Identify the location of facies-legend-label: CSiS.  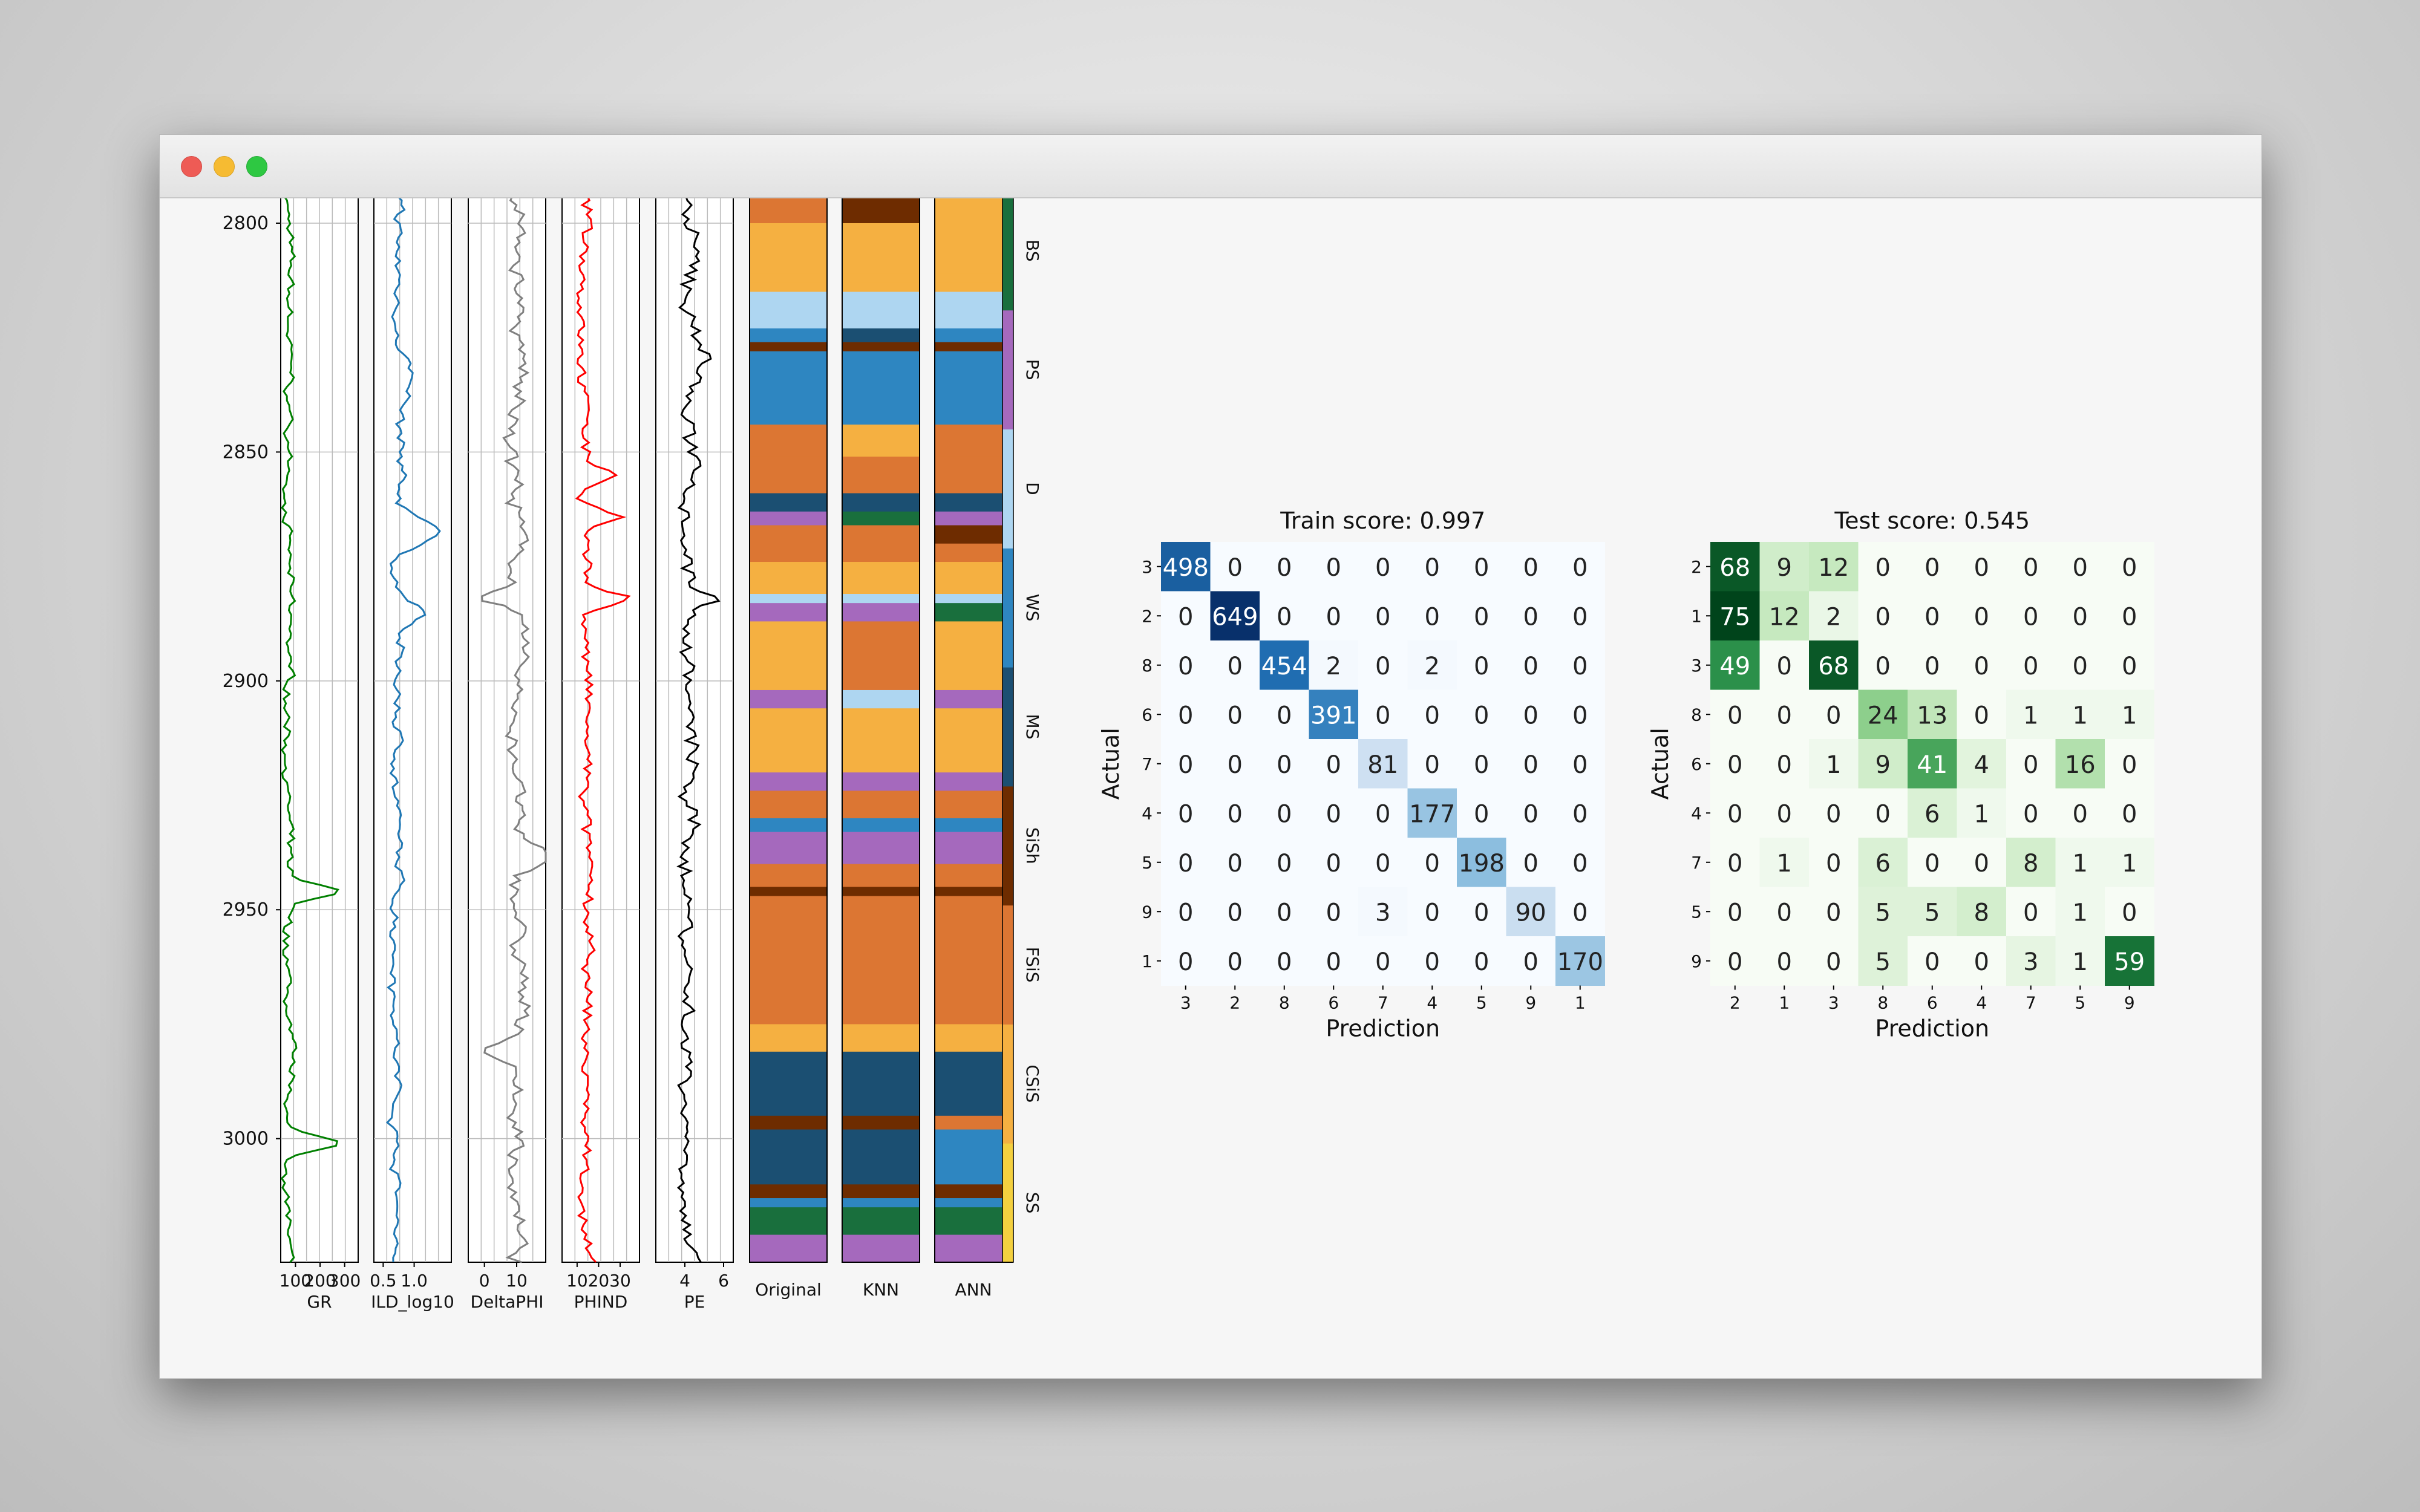
(1032, 1083).